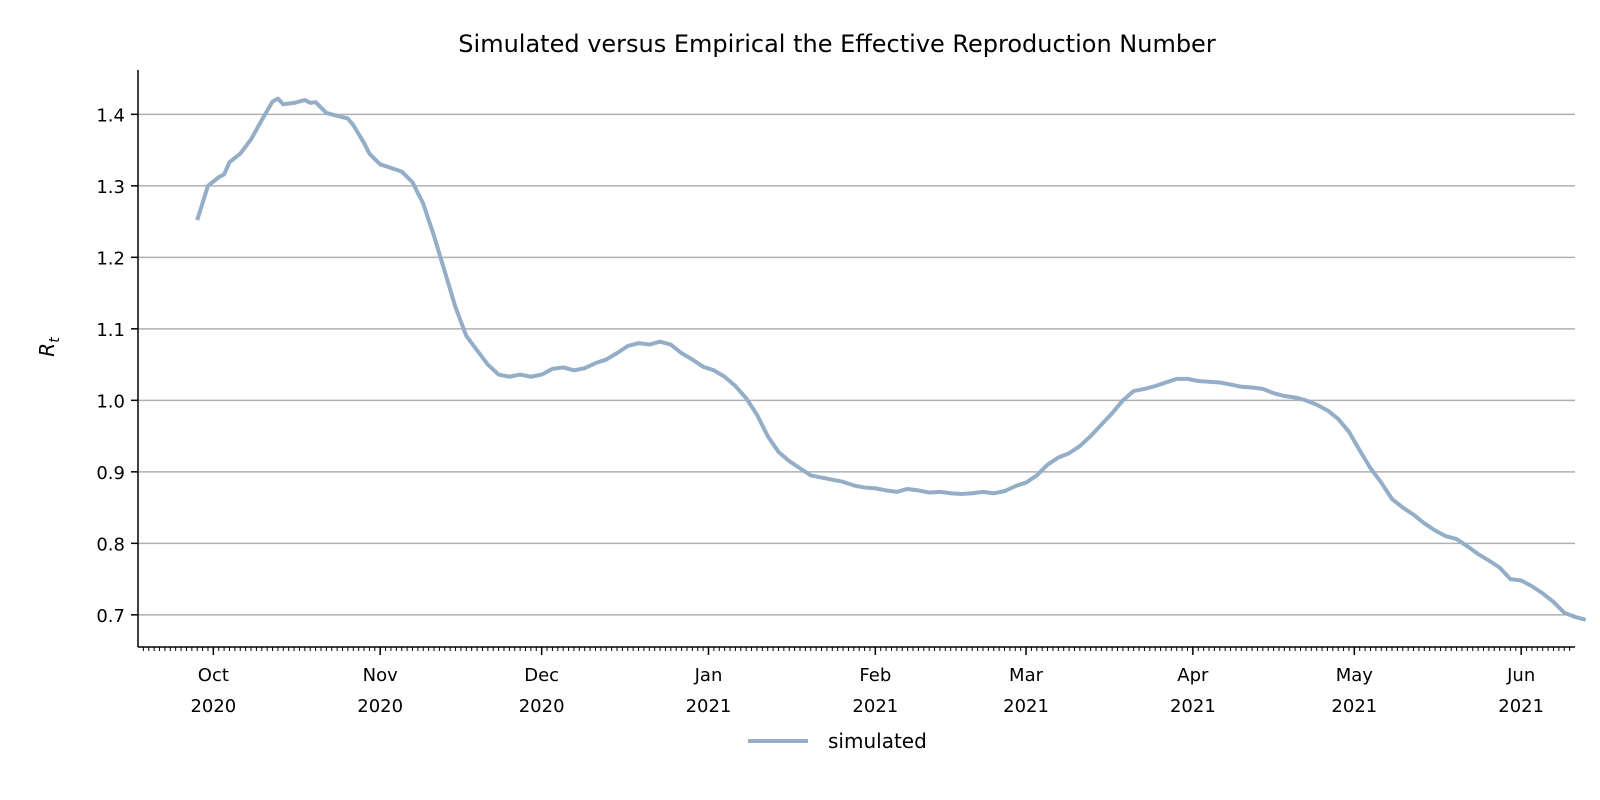 This screenshot has height=800, width=1600. Describe the element at coordinates (1026, 675) in the screenshot. I see `x-tick-label-month: Mar` at that location.